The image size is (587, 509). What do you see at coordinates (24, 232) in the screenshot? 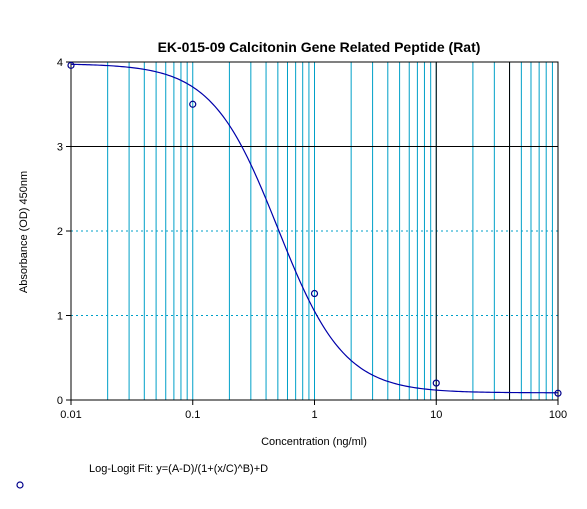
I see `y-axis-label: Absorbance (OD) 450nm` at bounding box center [24, 232].